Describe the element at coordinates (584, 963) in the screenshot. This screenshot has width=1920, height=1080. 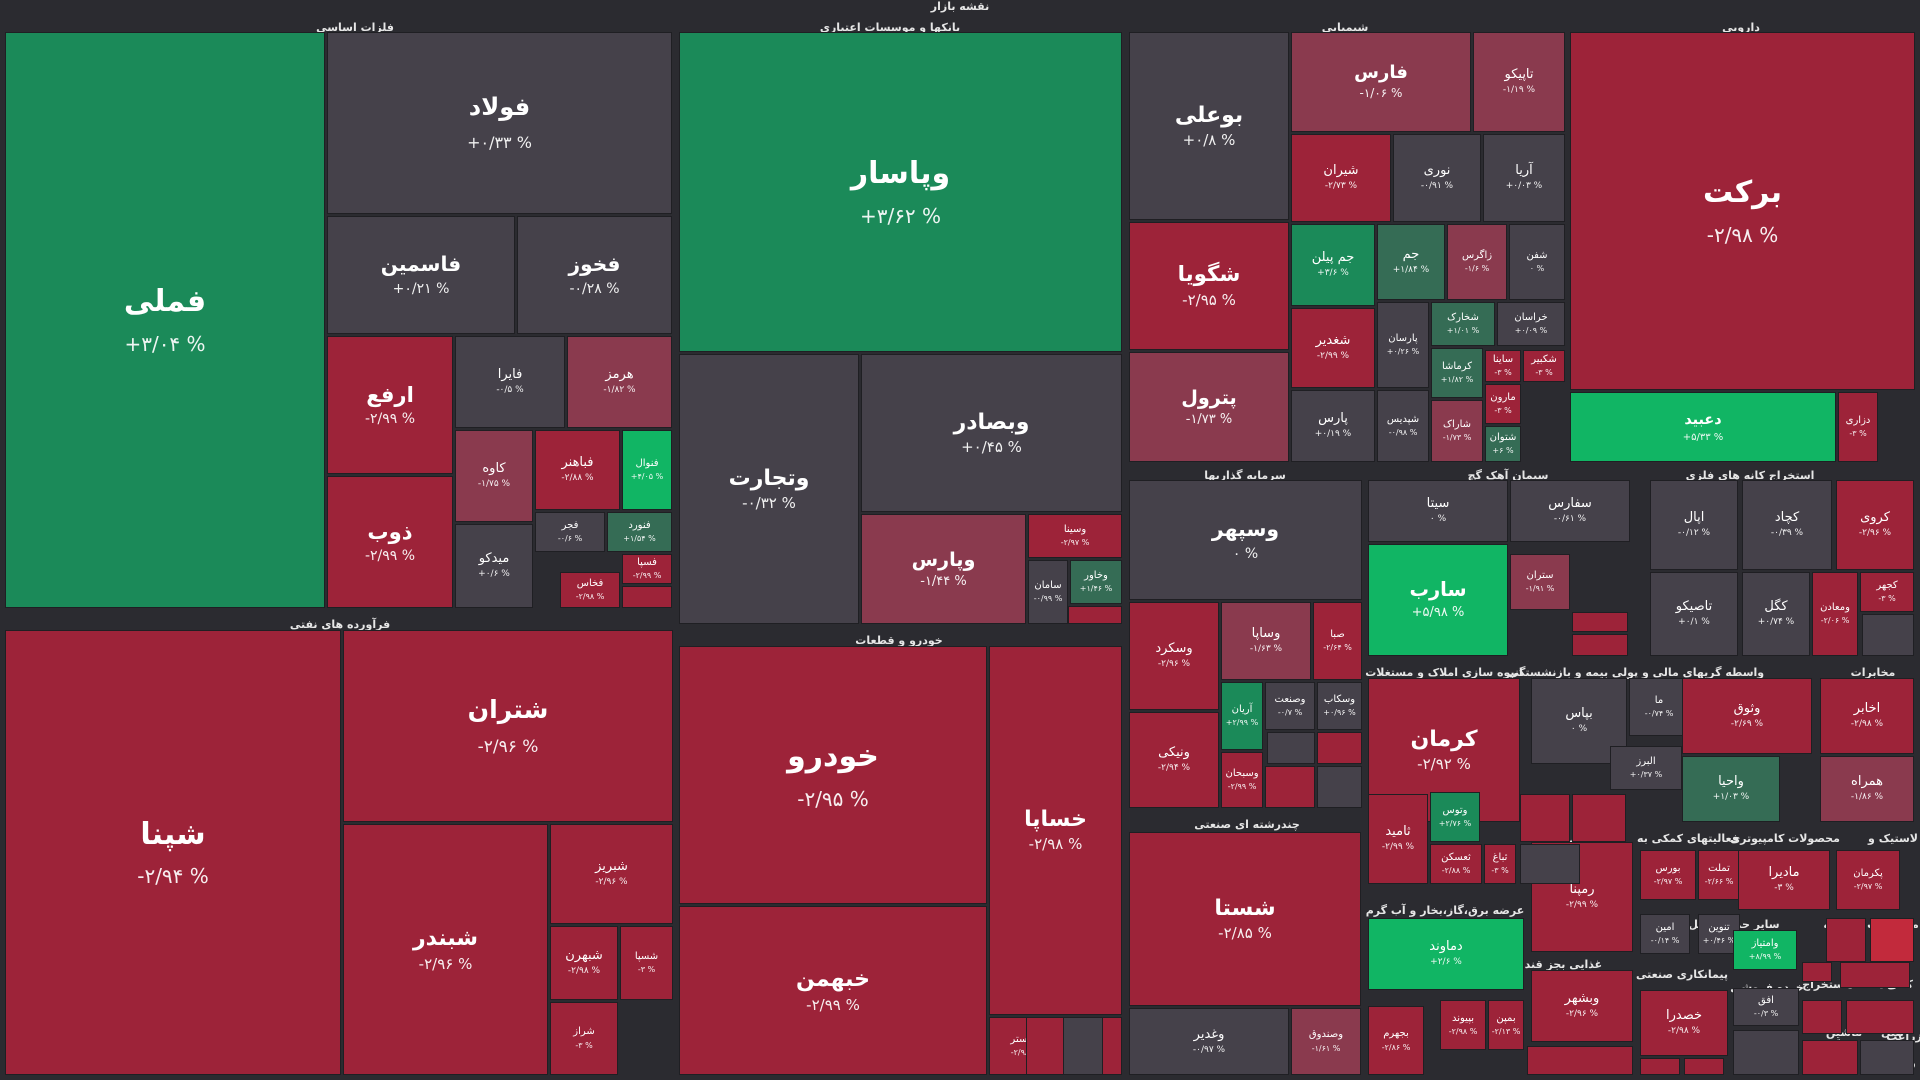
I see `symbol-tile: شبهرن -۲/۹۸ %` at that location.